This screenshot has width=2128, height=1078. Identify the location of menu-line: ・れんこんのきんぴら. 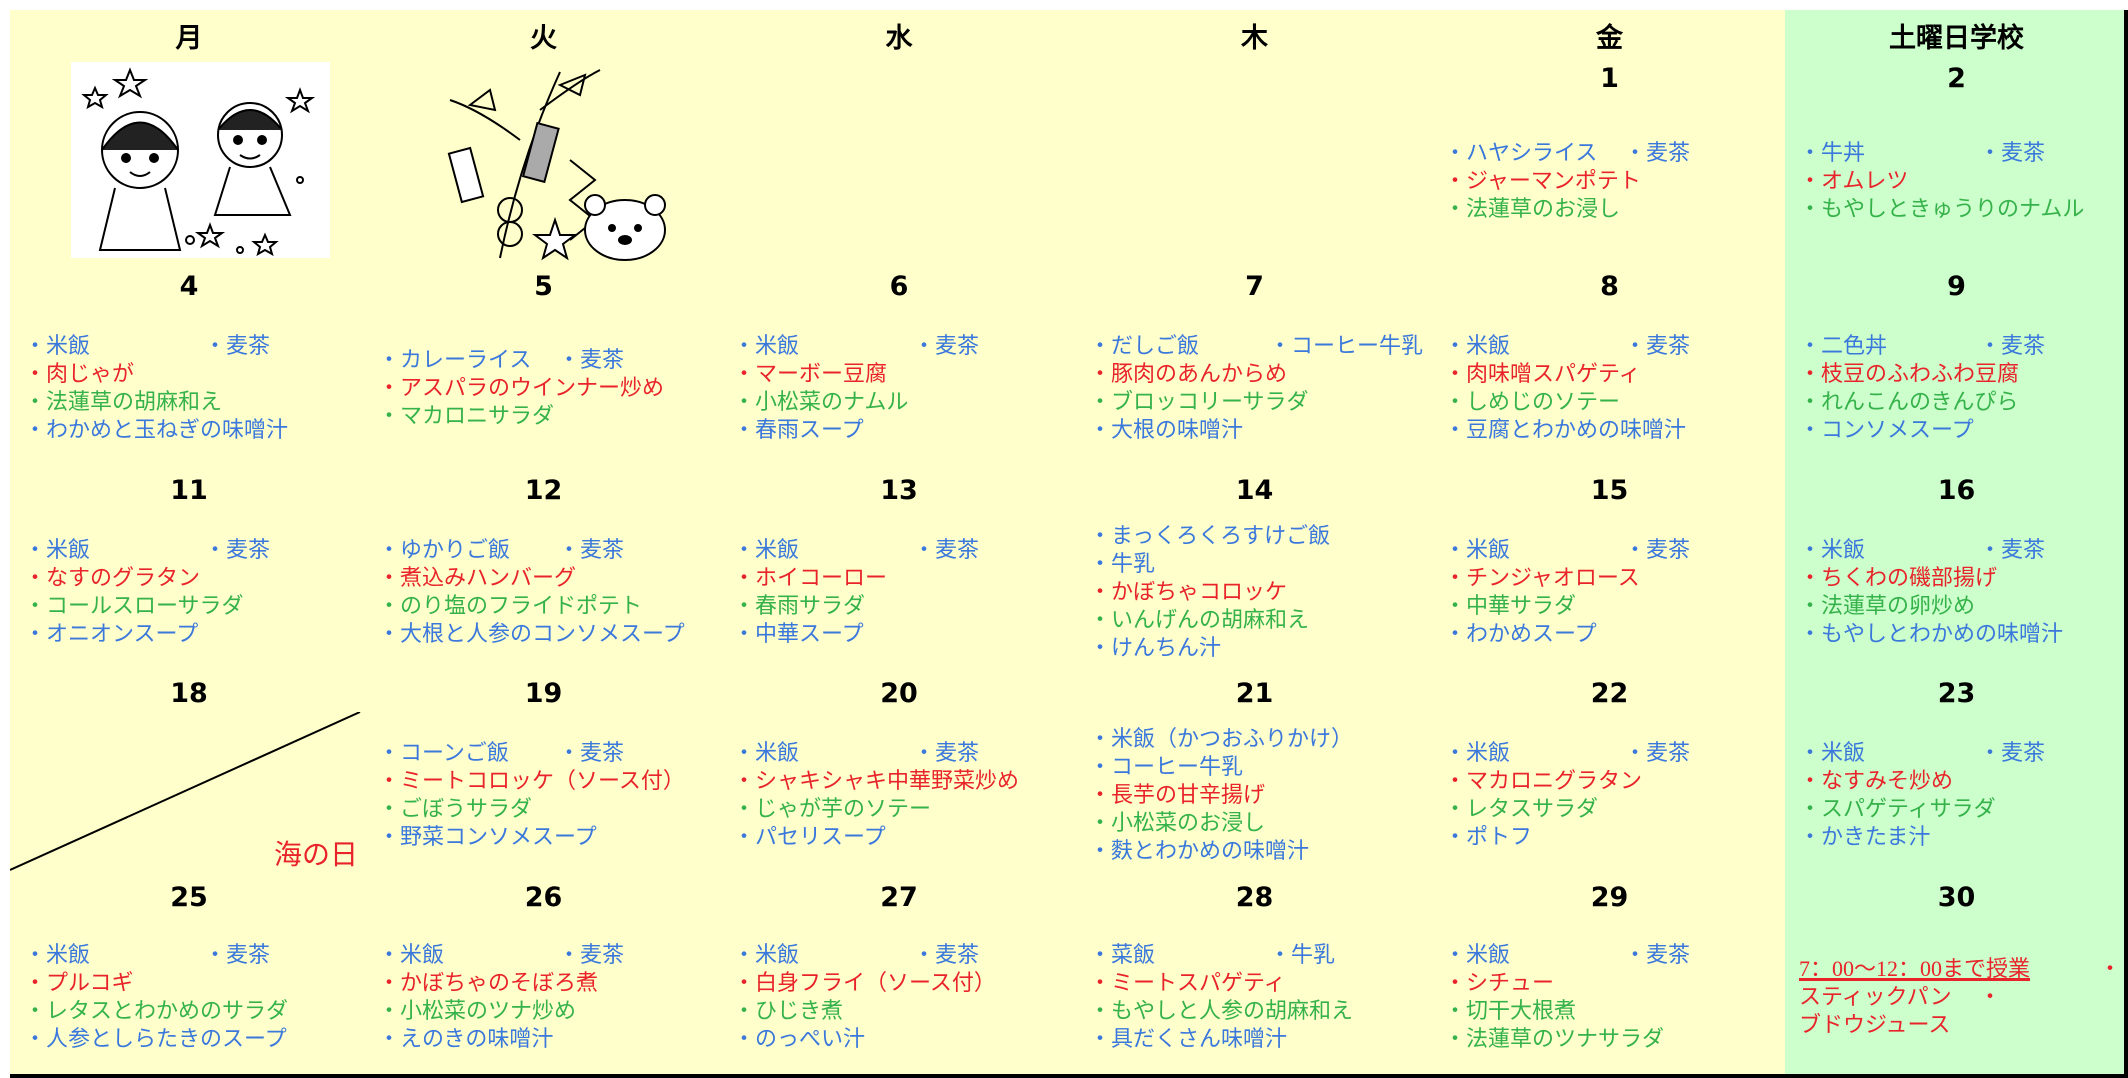
(1961, 402).